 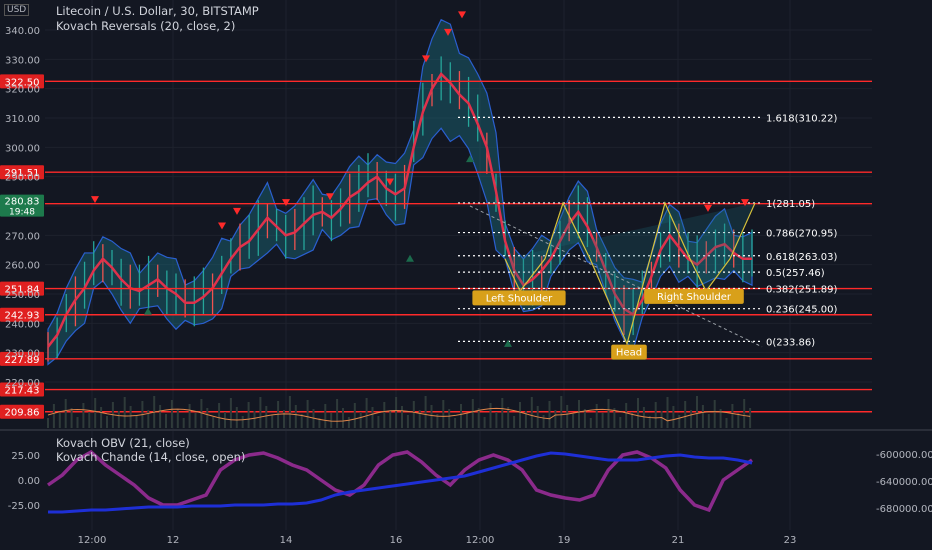 What do you see at coordinates (678, 540) in the screenshot?
I see `x-tick-6: 21` at bounding box center [678, 540].